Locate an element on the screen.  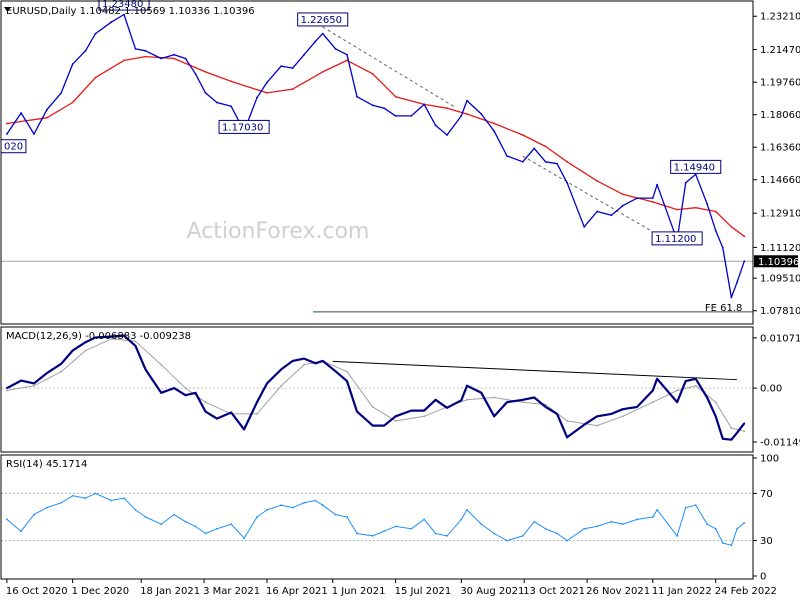
chevron-down-icon is located at coordinates (7, 9).